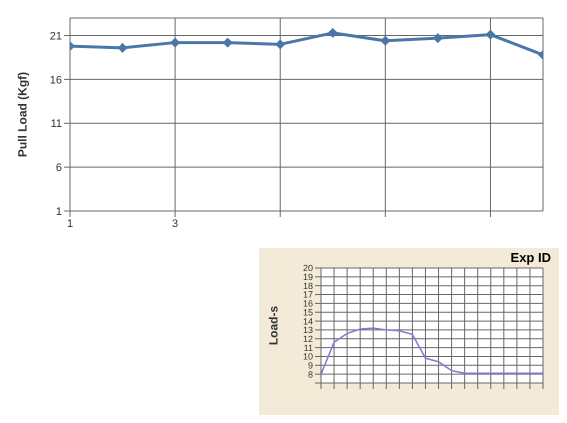  I want to click on y-tick-label: 19, so click(307, 277).